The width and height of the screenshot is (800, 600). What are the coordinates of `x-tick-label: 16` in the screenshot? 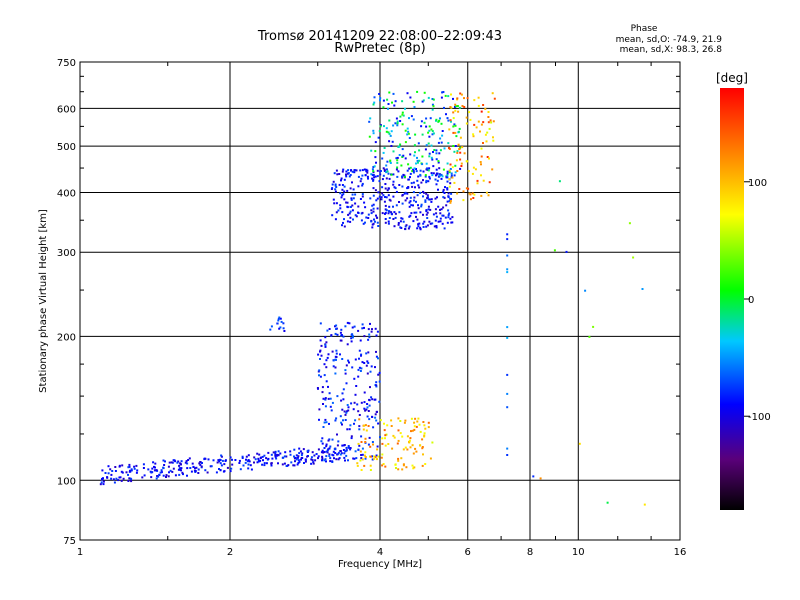 It's located at (680, 552).